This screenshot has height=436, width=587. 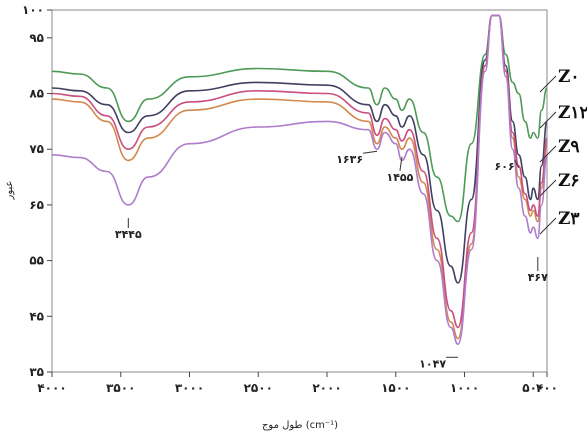 I want to click on y-tick-label: ۳۵, so click(x=36, y=372).